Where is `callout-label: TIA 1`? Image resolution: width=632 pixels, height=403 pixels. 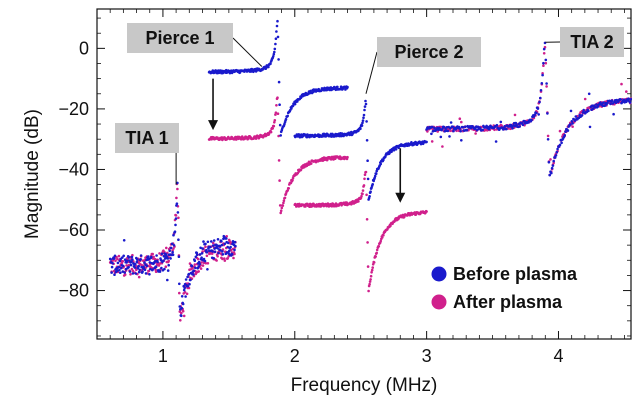 callout-label: TIA 1 is located at coordinates (146, 138).